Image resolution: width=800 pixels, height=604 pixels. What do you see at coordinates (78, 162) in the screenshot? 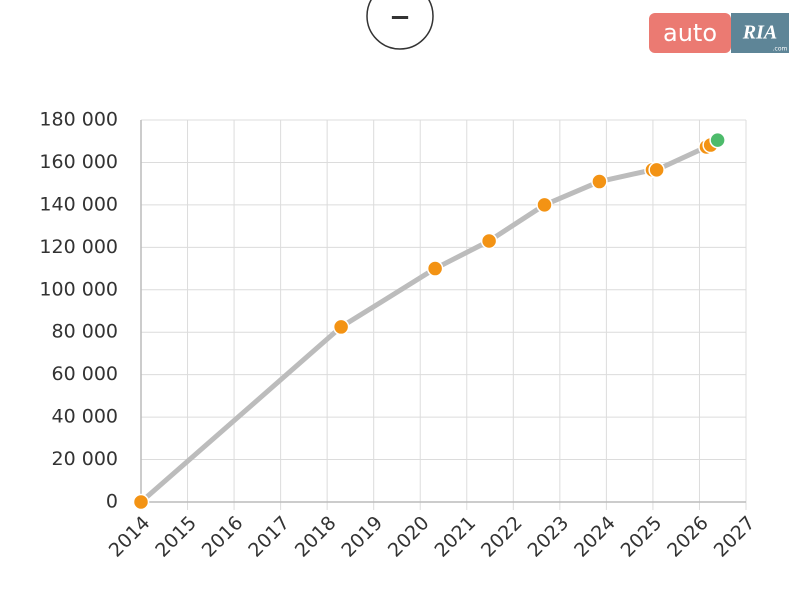
I see `y-tick-label: 160 000` at bounding box center [78, 162].